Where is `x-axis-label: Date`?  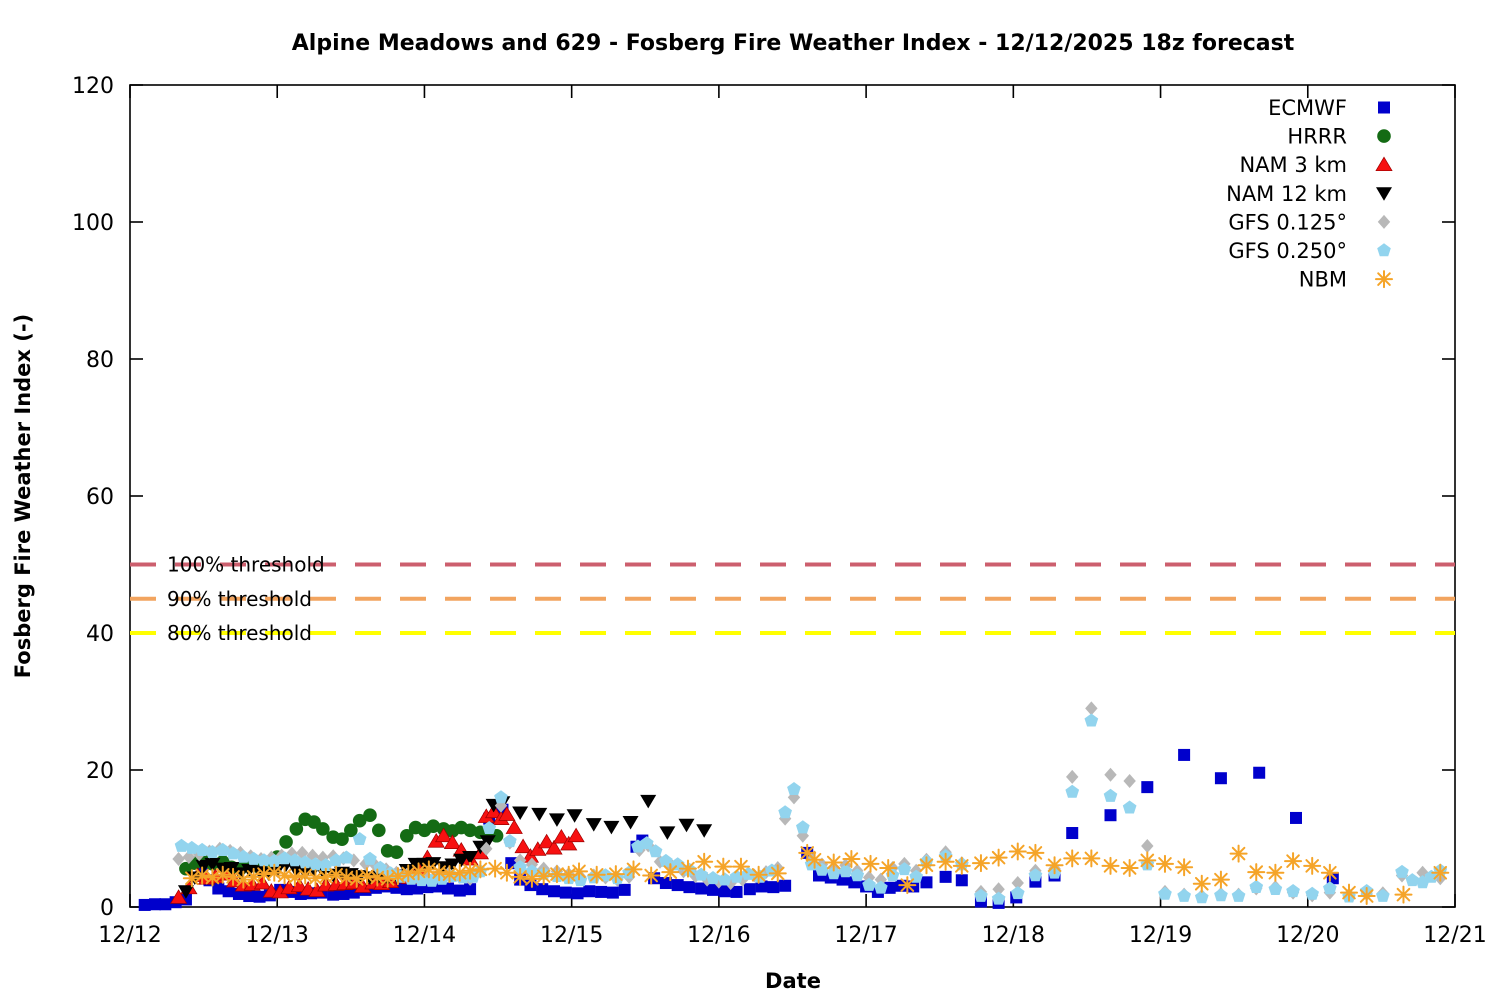
x-axis-label: Date is located at coordinates (793, 981).